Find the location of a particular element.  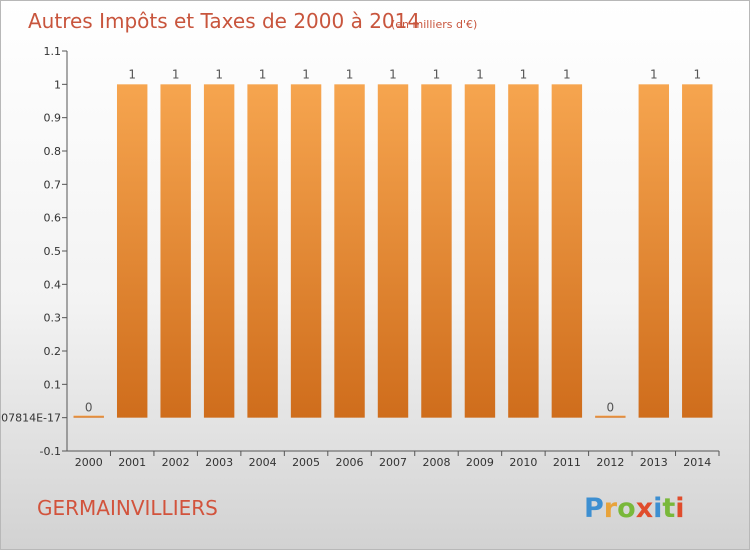

bar-2013 is located at coordinates (654, 251).